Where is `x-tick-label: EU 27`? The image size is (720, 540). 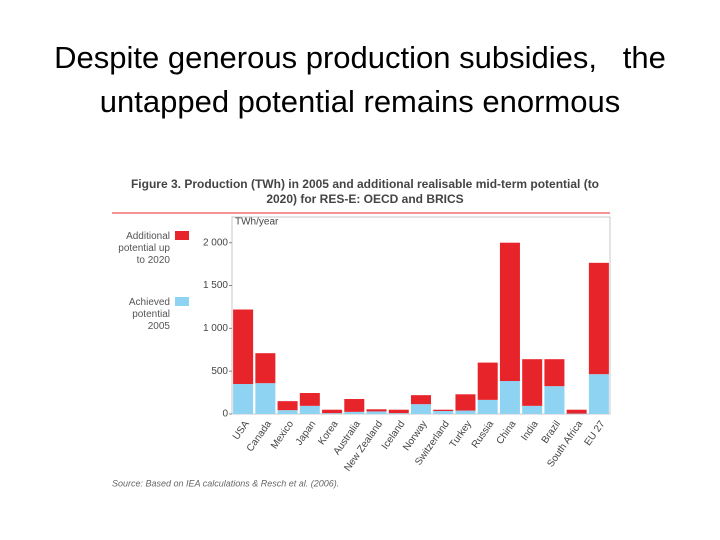
x-tick-label: EU 27 is located at coordinates (595, 433).